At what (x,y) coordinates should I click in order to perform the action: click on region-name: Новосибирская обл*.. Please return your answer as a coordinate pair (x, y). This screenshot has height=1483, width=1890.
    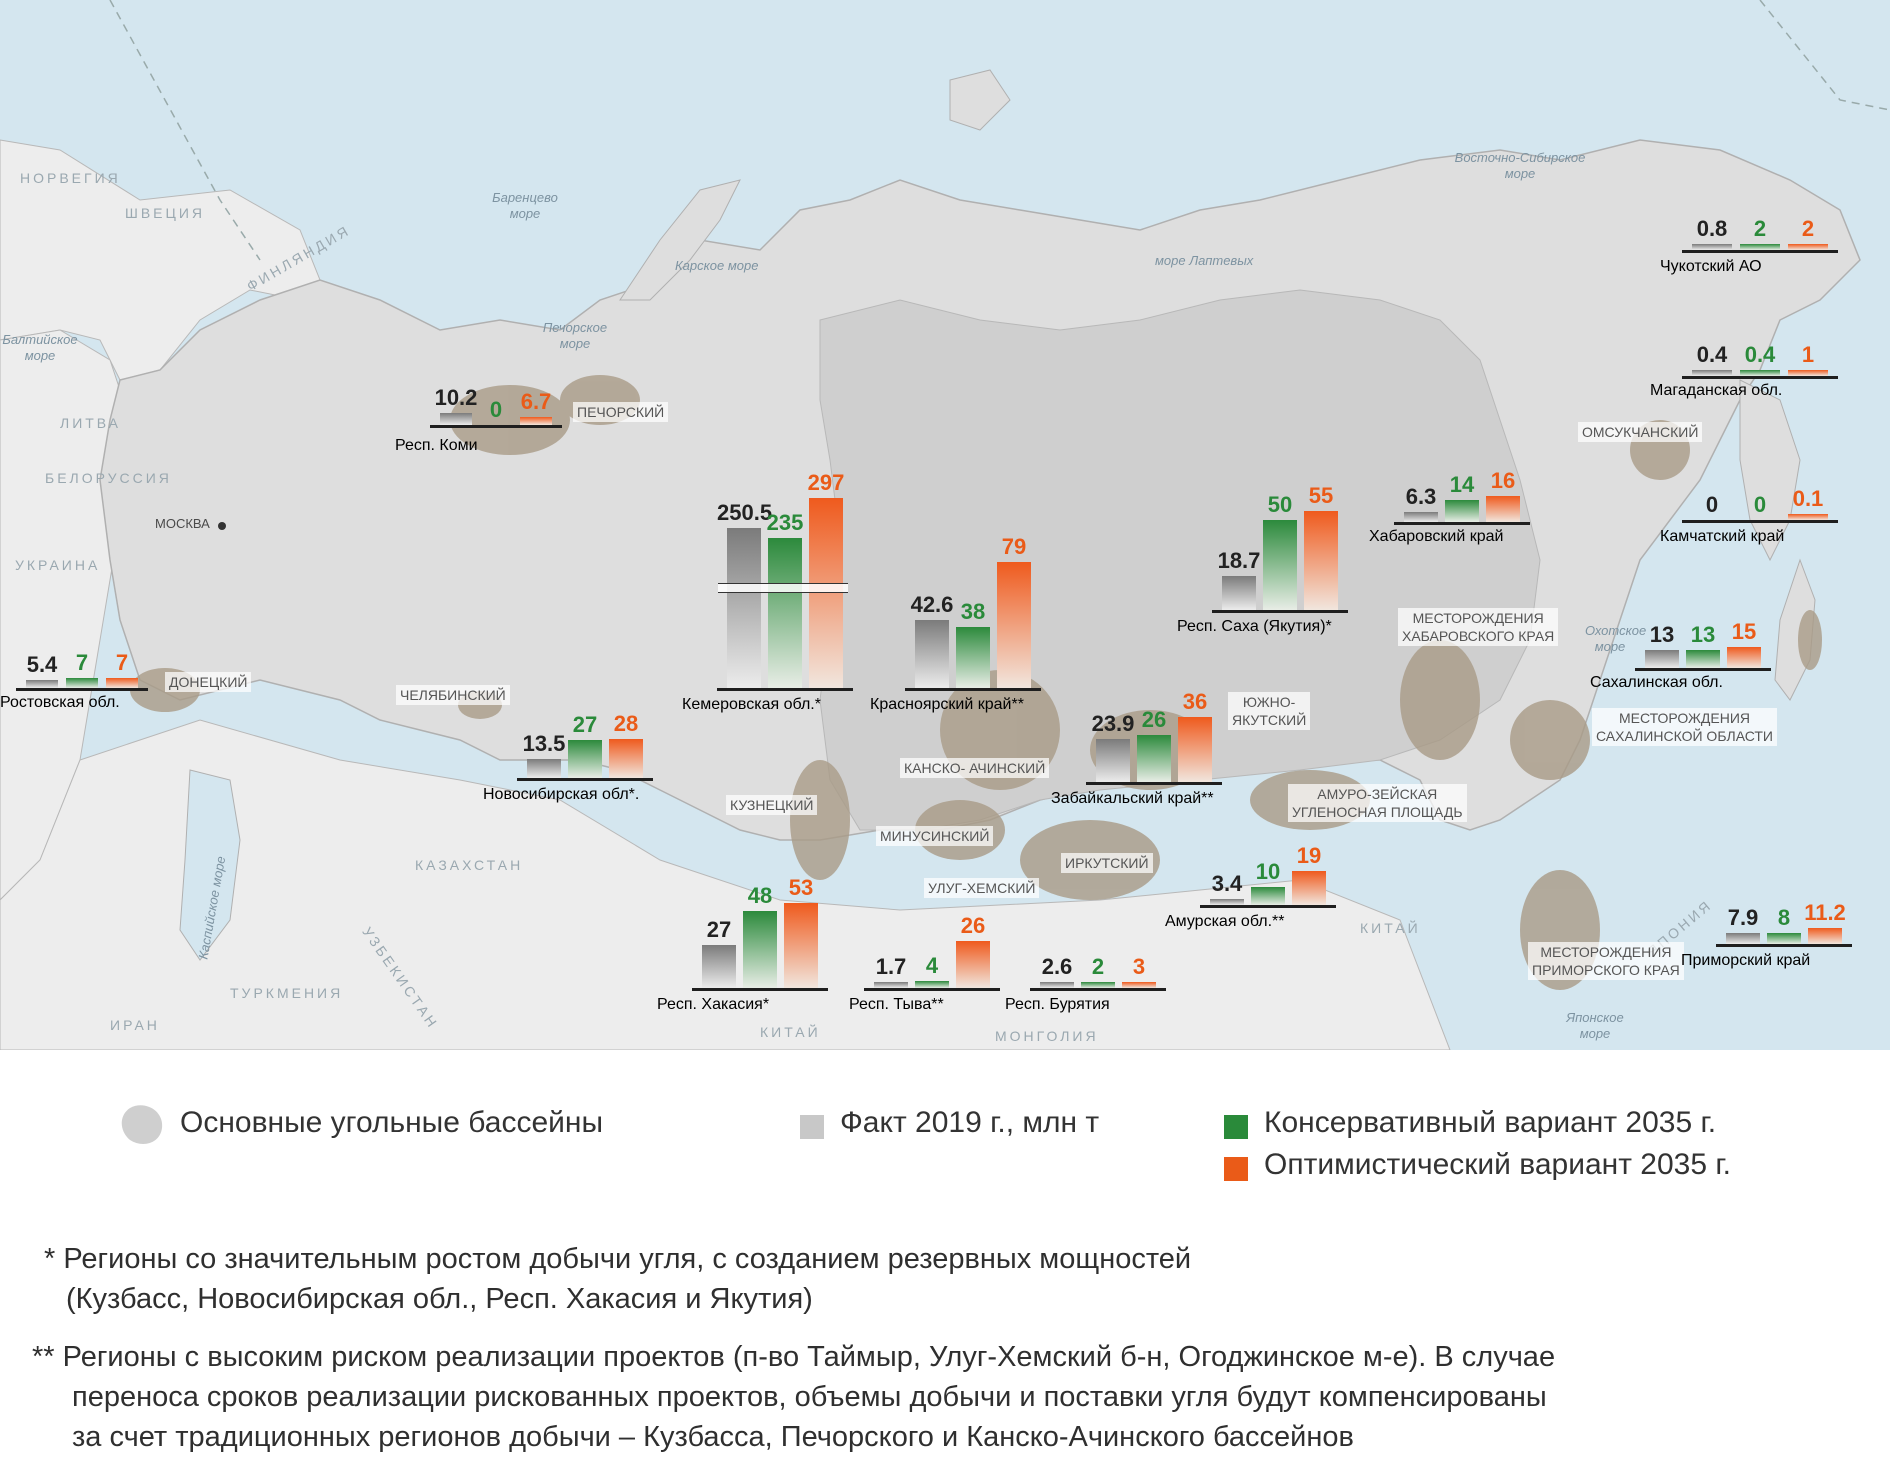
    Looking at the image, I should click on (561, 794).